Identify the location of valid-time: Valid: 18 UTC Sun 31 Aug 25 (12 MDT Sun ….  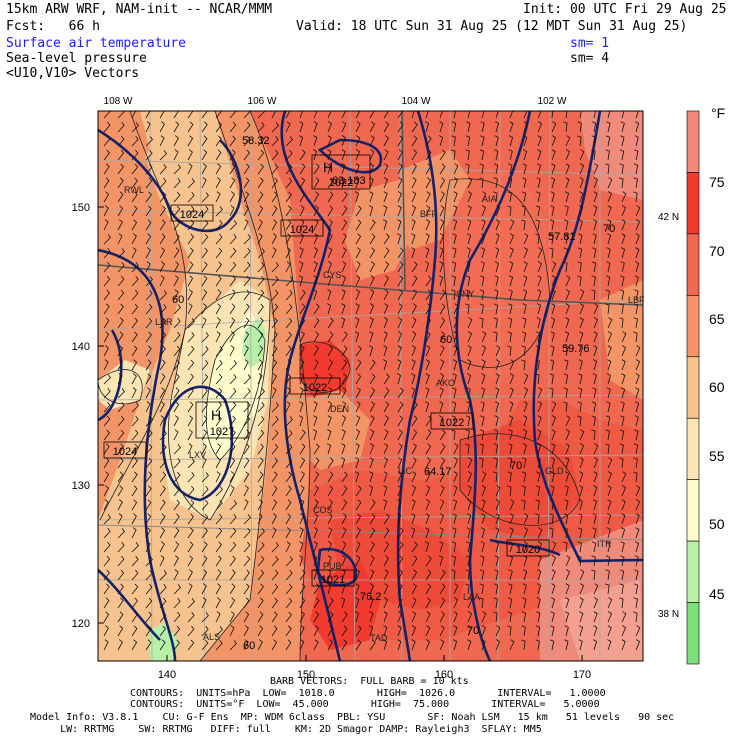
(492, 26).